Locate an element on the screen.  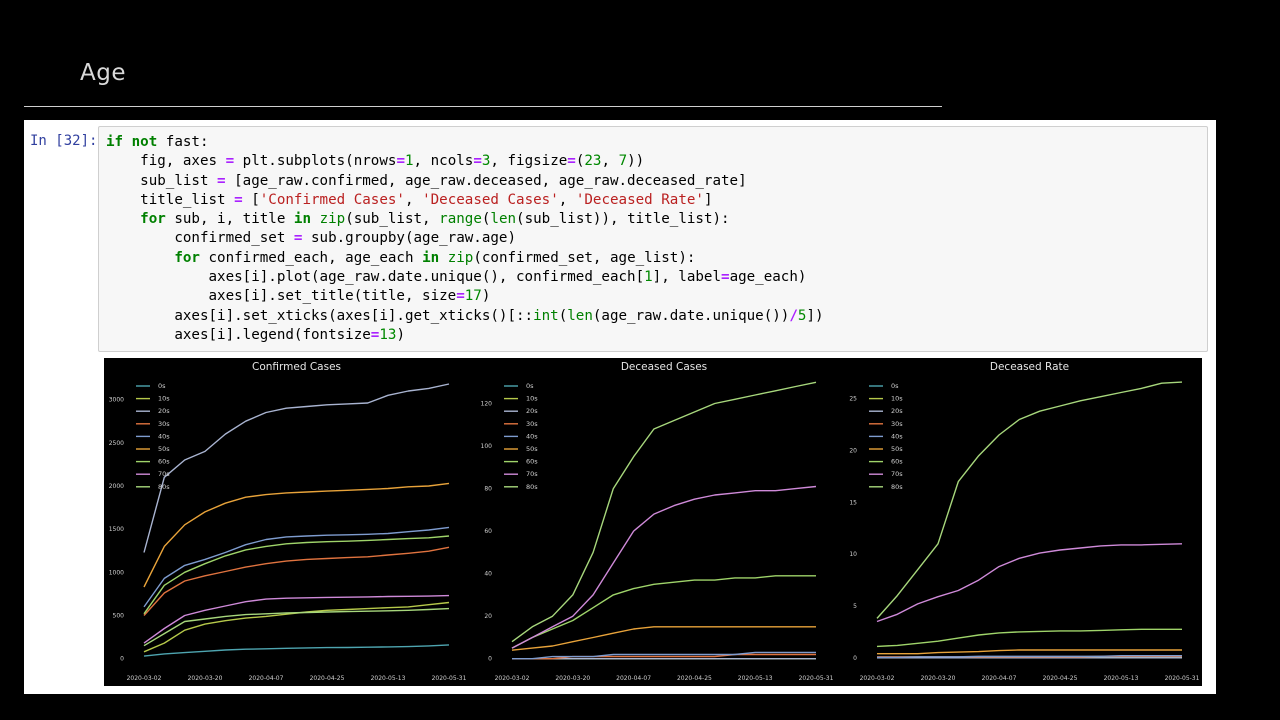
code-token: (confirmed_set, age_list): is located at coordinates (584, 257).